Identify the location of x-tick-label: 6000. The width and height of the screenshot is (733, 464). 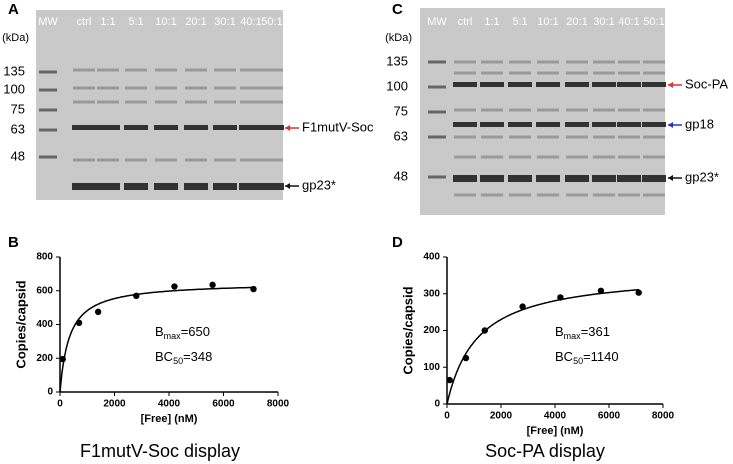
(609, 416).